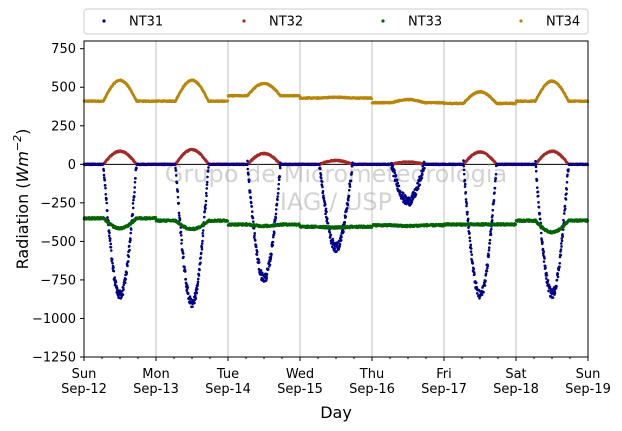 This screenshot has height=431, width=622. Describe the element at coordinates (336, 202) in the screenshot. I see `watermark-text: IAG / USP` at that location.